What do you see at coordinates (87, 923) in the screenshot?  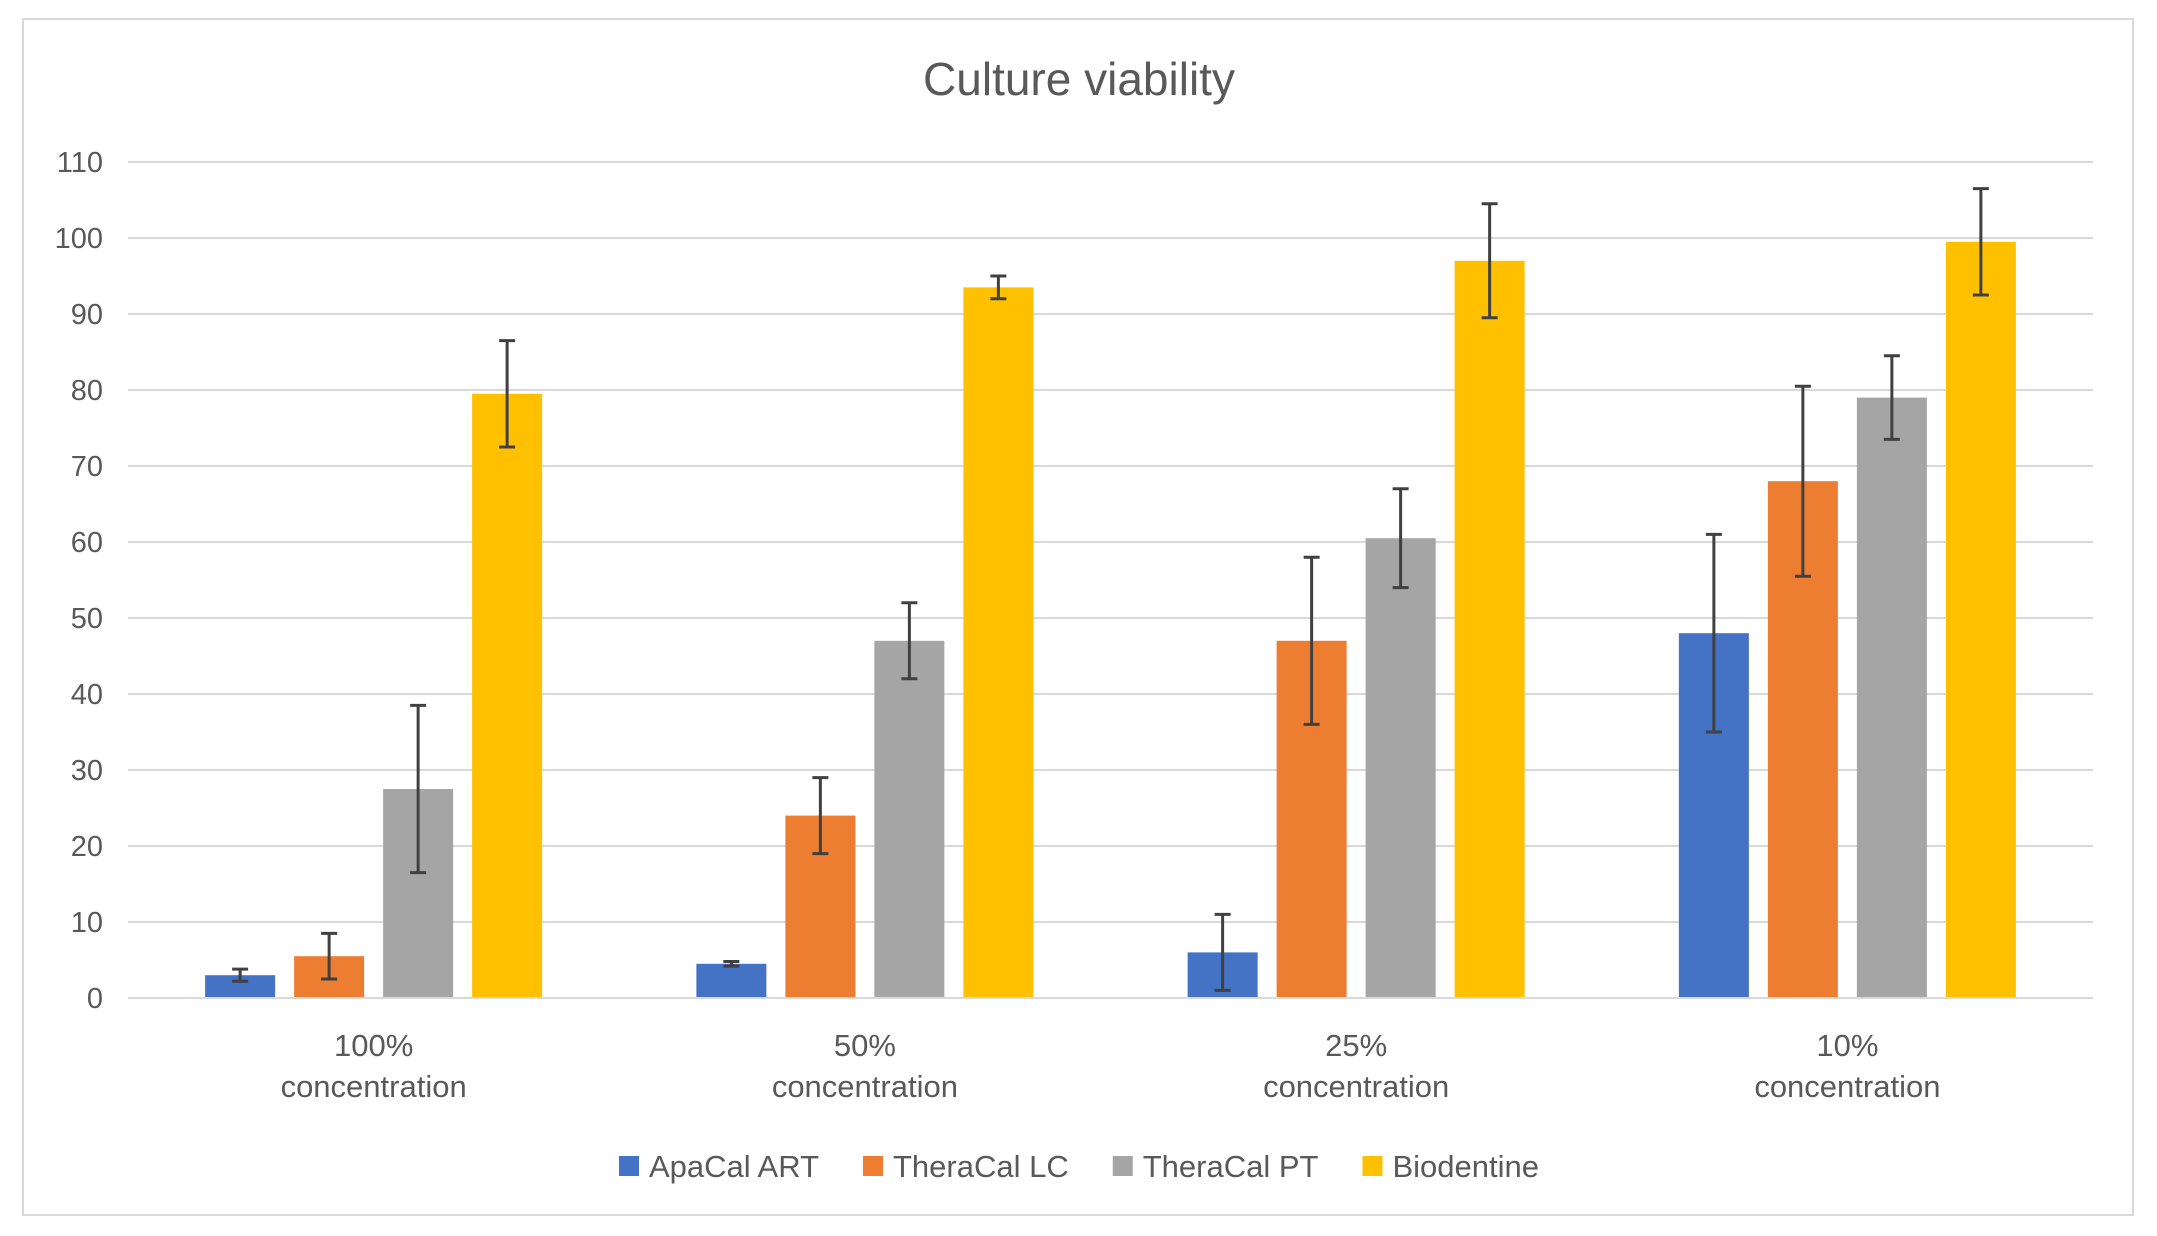 I see `y-tick-label: 10` at bounding box center [87, 923].